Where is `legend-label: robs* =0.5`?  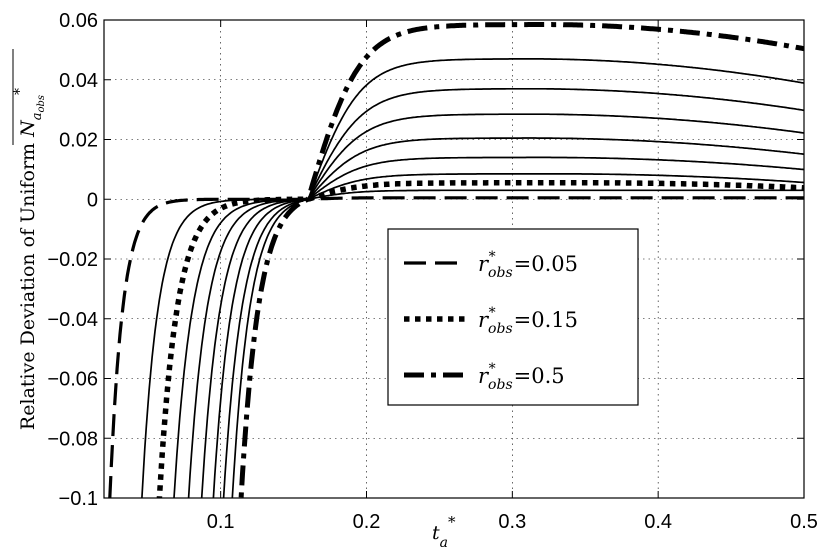 legend-label: robs* =0.5 is located at coordinates (521, 377).